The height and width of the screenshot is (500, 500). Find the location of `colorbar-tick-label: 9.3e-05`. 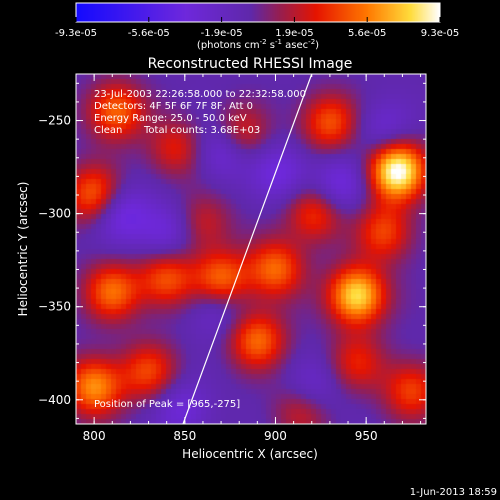

colorbar-tick-label: 9.3e-05 is located at coordinates (440, 33).